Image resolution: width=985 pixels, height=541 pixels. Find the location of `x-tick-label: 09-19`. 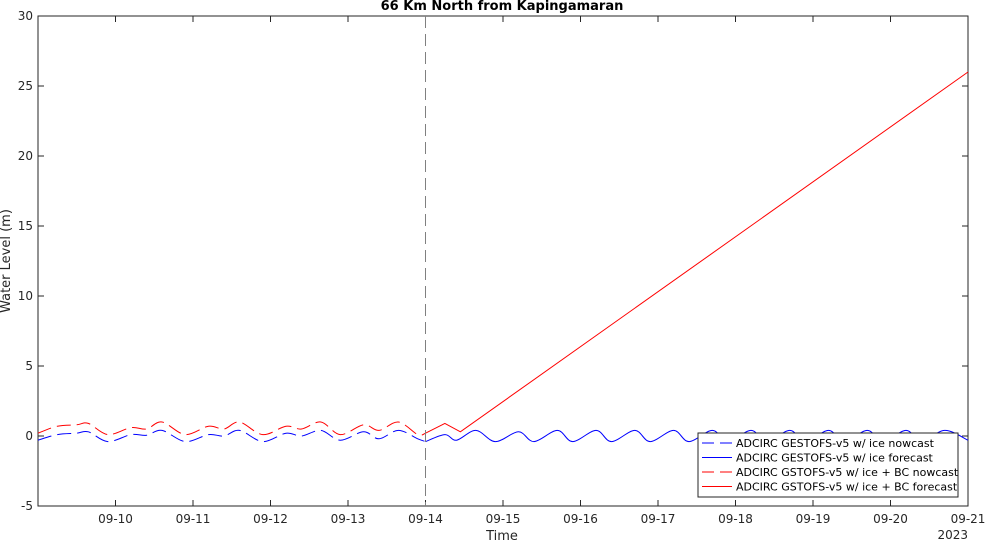

x-tick-label: 09-19 is located at coordinates (813, 519).